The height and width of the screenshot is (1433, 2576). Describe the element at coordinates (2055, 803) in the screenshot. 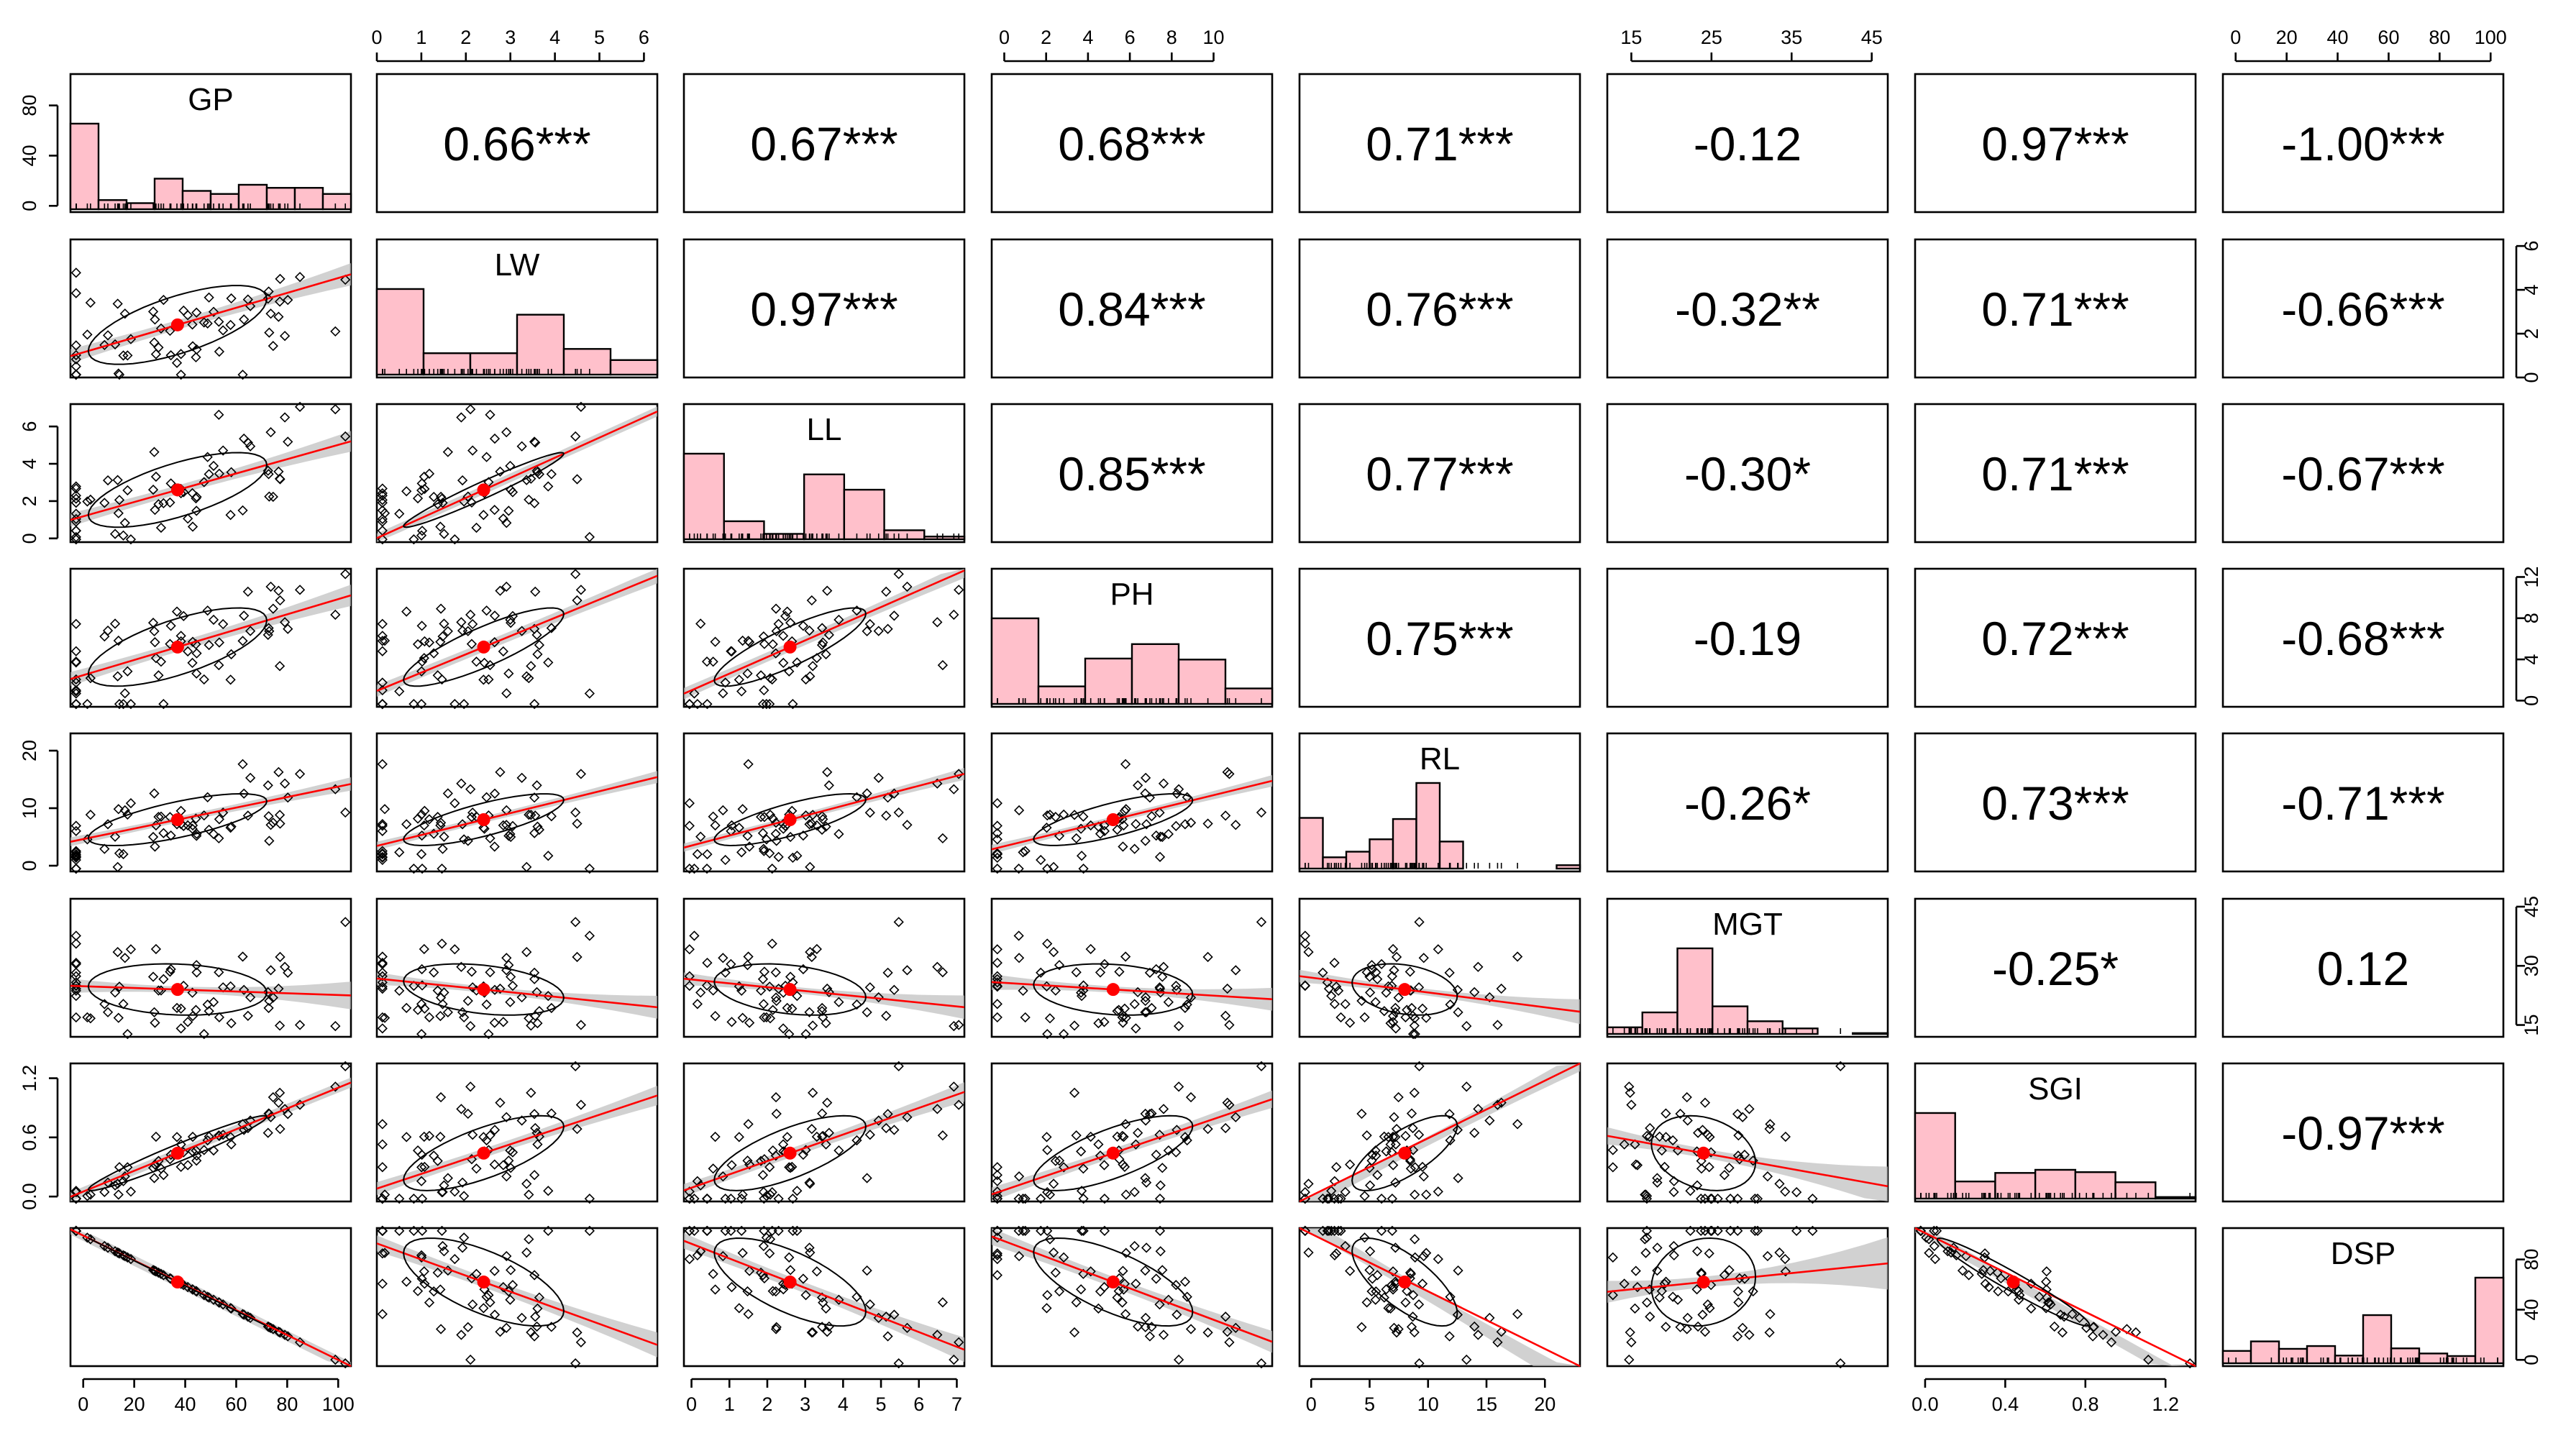

I see `correlation-label: 0.73***` at that location.